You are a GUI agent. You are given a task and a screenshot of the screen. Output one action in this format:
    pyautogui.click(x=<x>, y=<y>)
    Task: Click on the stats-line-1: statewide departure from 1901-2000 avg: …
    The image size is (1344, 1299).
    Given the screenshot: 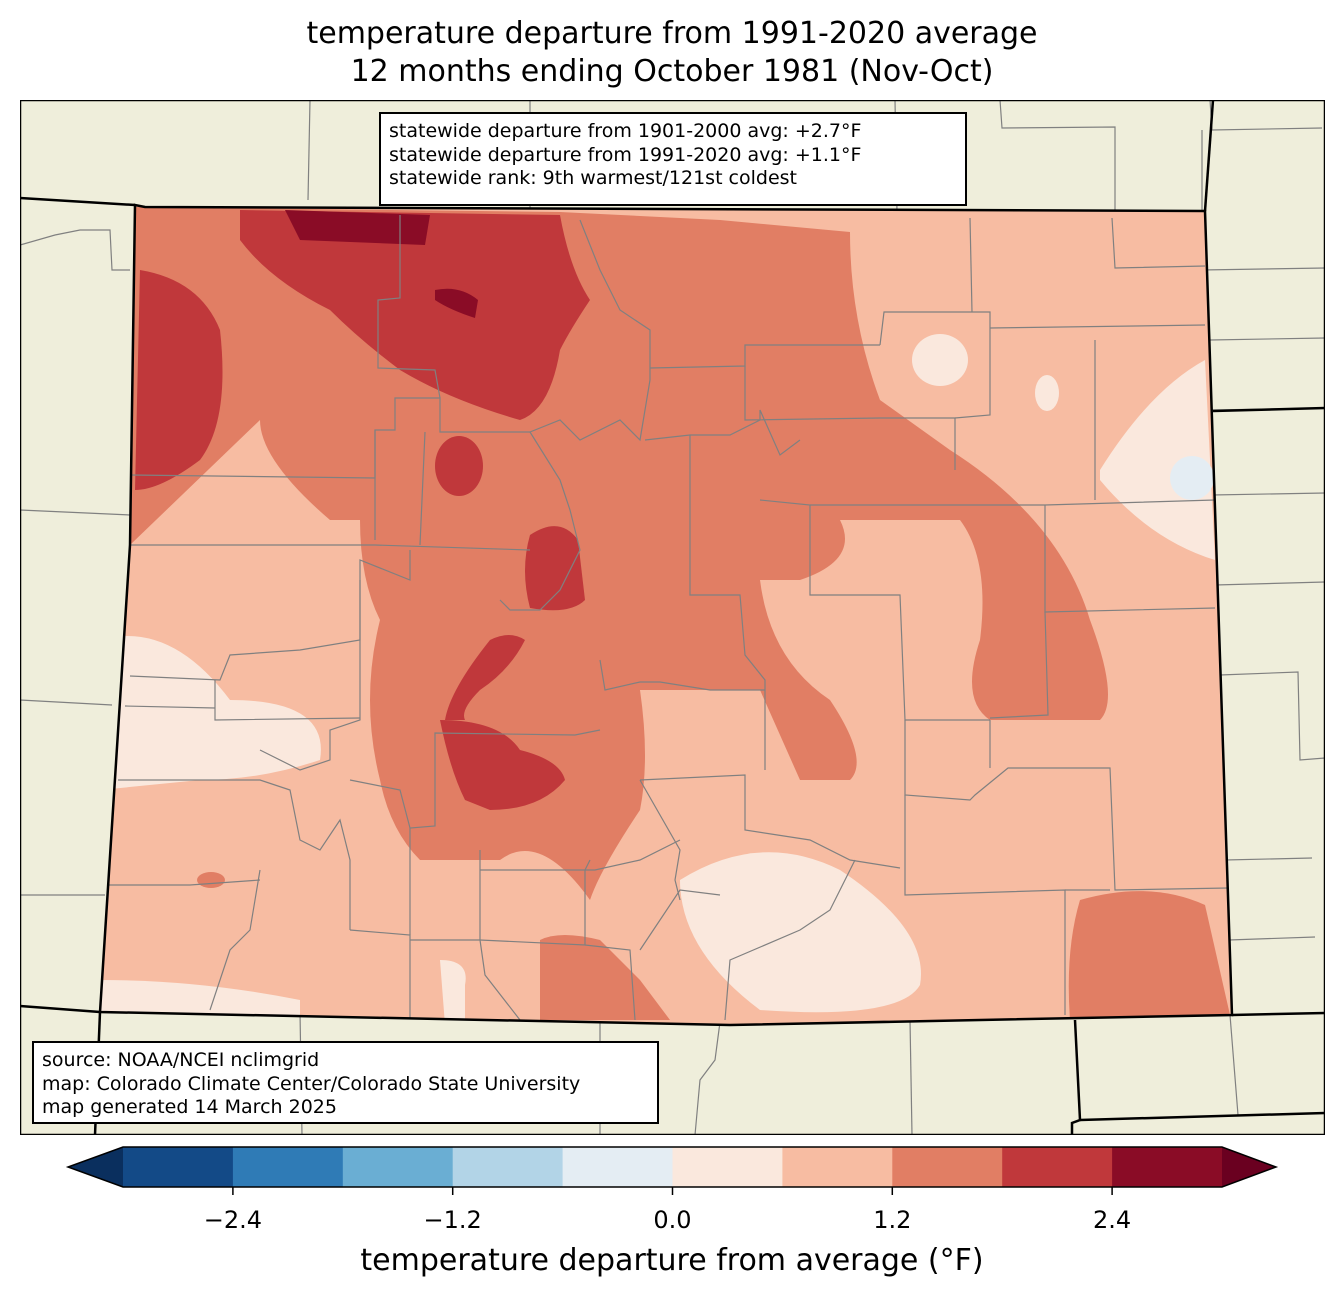 What is the action you would take?
    pyautogui.click(x=625, y=131)
    